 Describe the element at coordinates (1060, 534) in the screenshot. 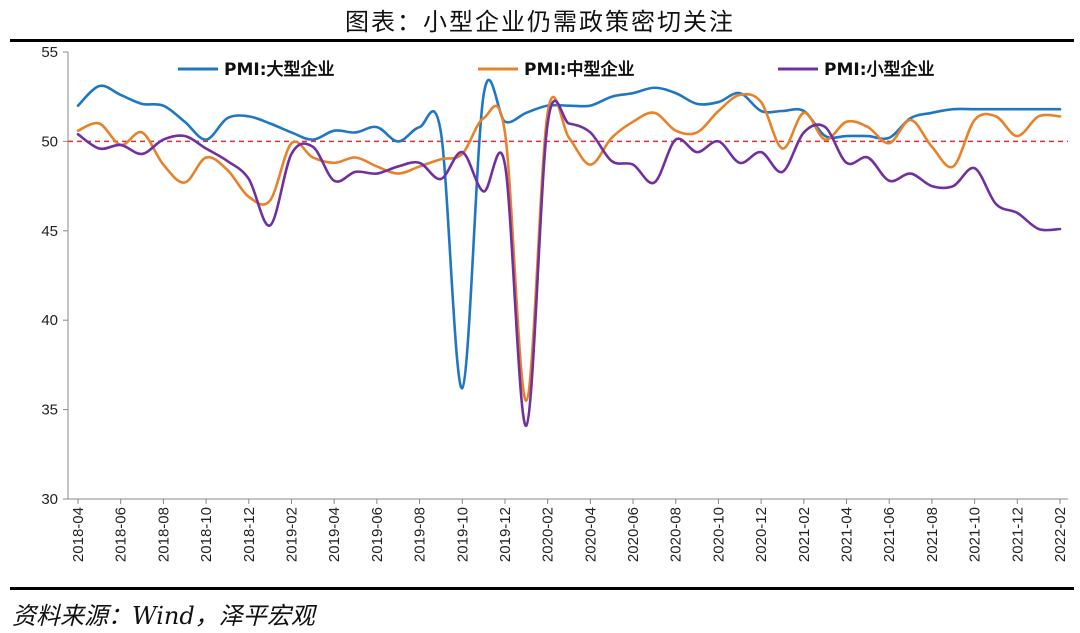

I see `x-tick-label: 2022-02` at that location.